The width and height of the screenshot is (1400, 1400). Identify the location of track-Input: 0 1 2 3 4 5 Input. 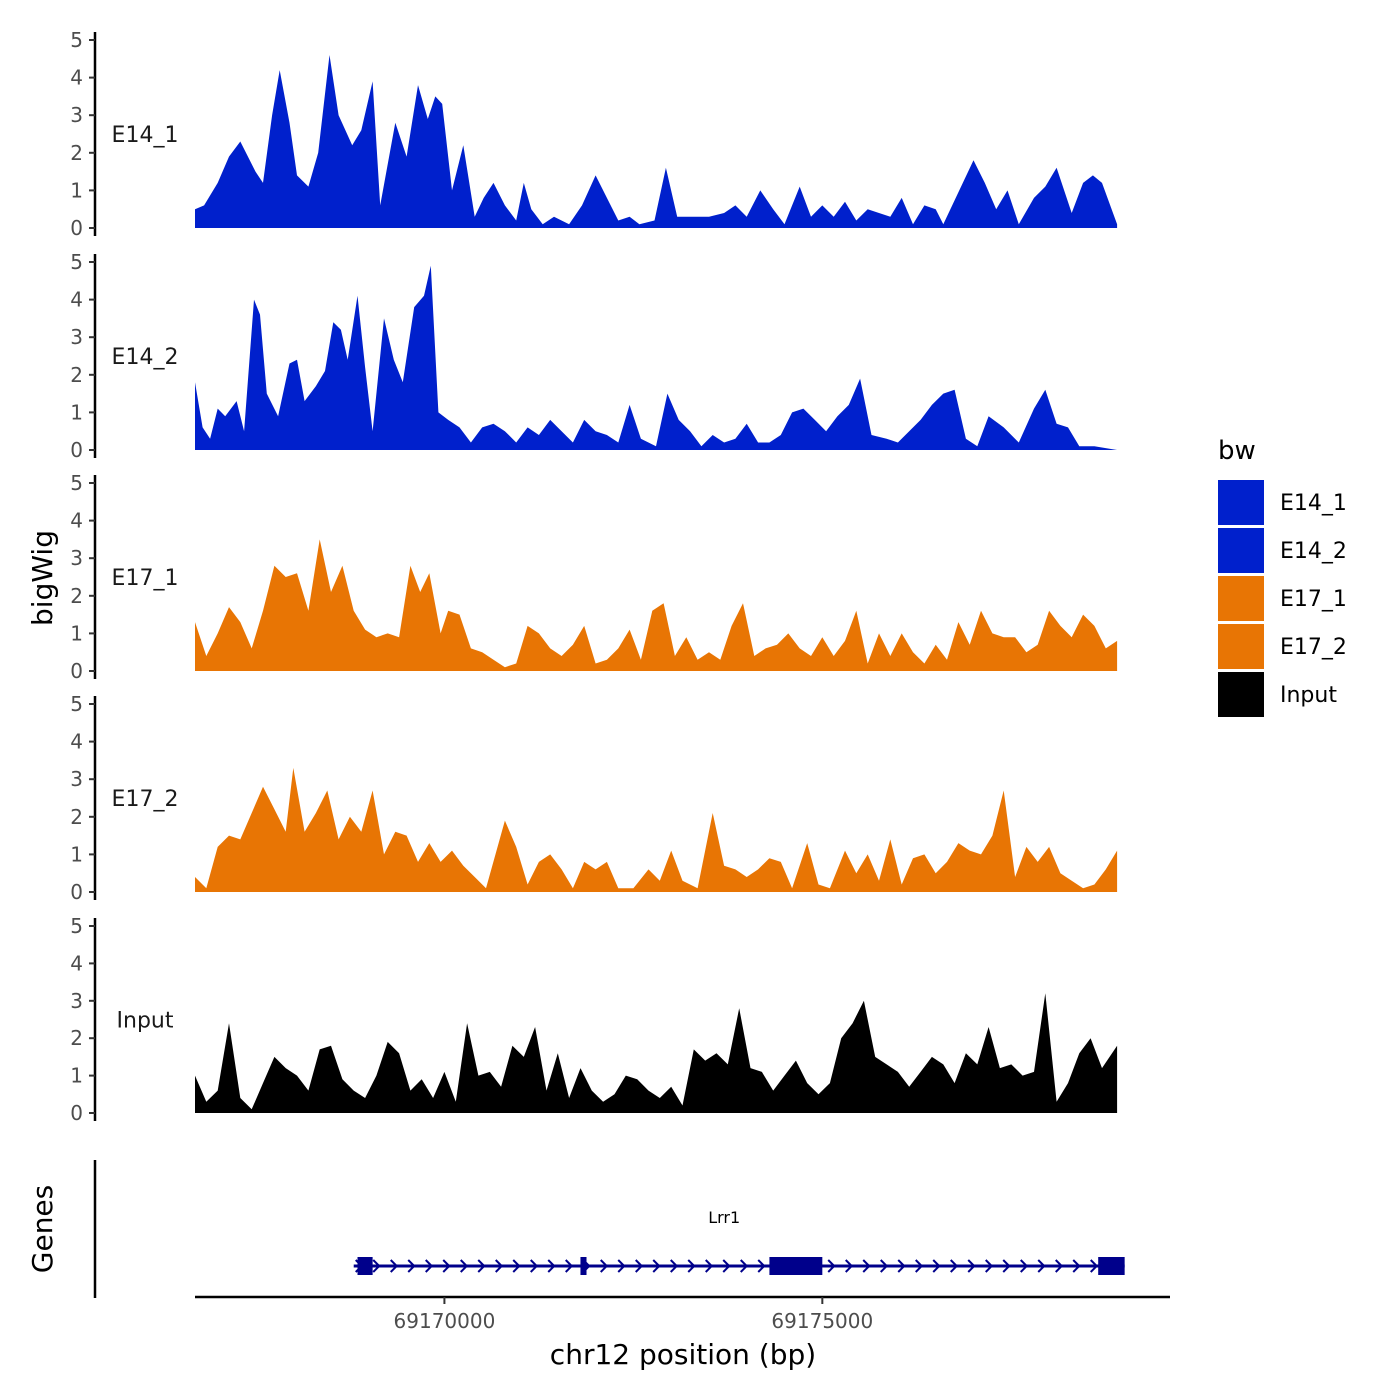
(594, 1019).